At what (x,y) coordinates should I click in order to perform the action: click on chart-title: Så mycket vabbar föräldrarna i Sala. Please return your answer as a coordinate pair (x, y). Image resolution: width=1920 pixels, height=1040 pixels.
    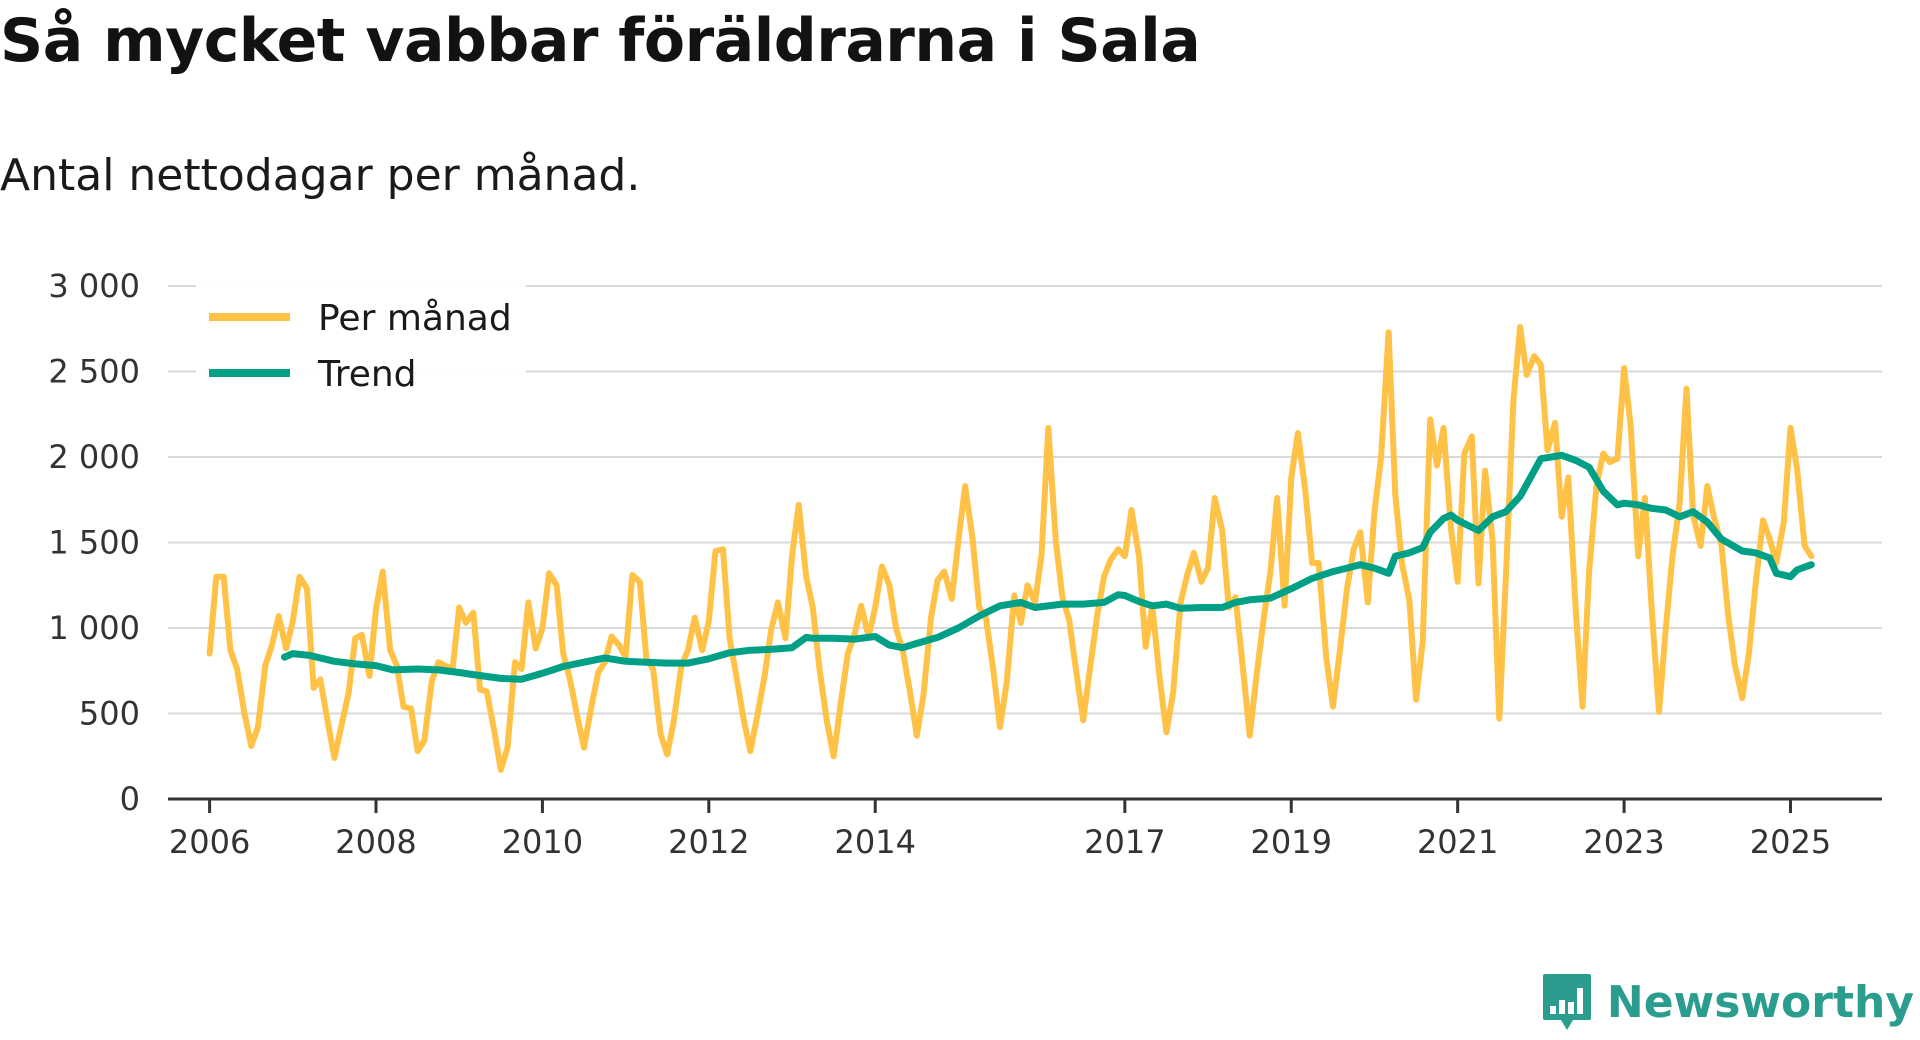
    Looking at the image, I should click on (600, 41).